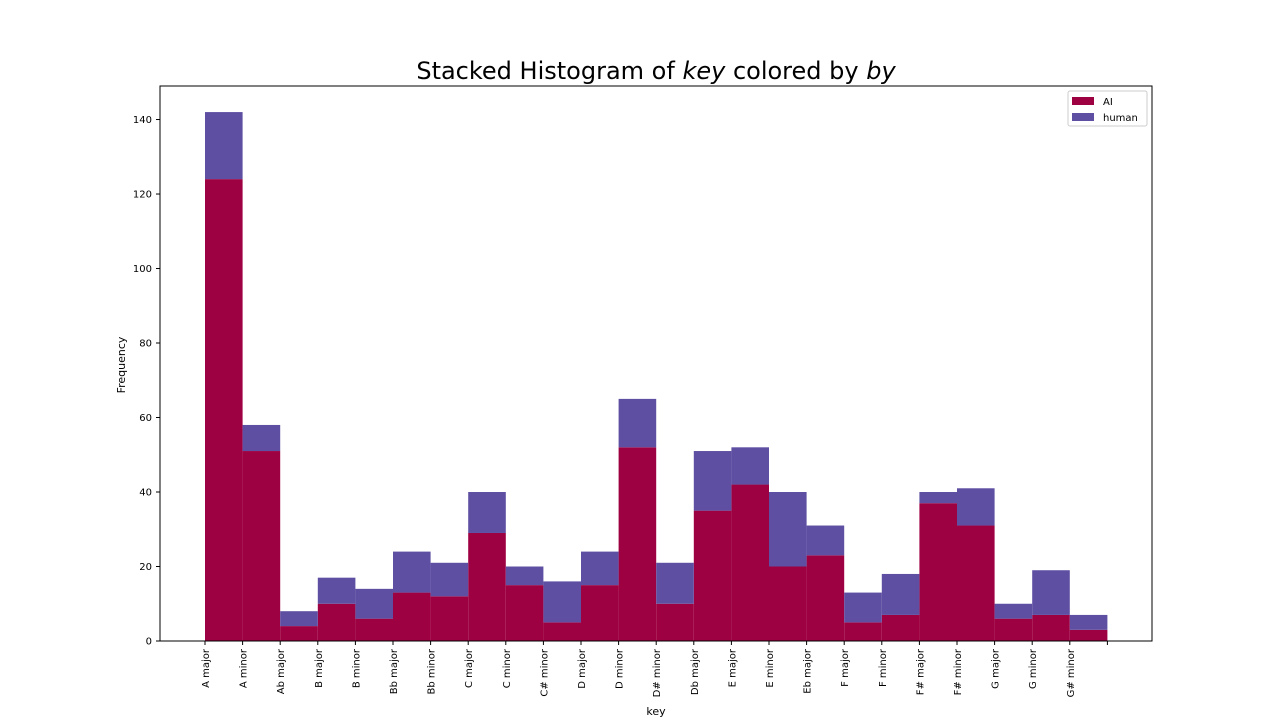  I want to click on x-tick-label-3: B major, so click(319, 668).